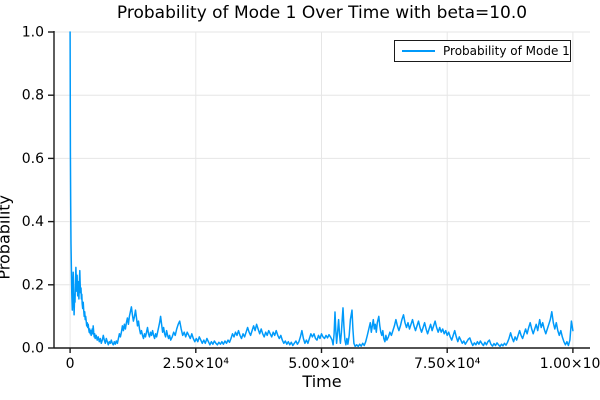  I want to click on y-tick-label: 1.0, so click(33, 33).